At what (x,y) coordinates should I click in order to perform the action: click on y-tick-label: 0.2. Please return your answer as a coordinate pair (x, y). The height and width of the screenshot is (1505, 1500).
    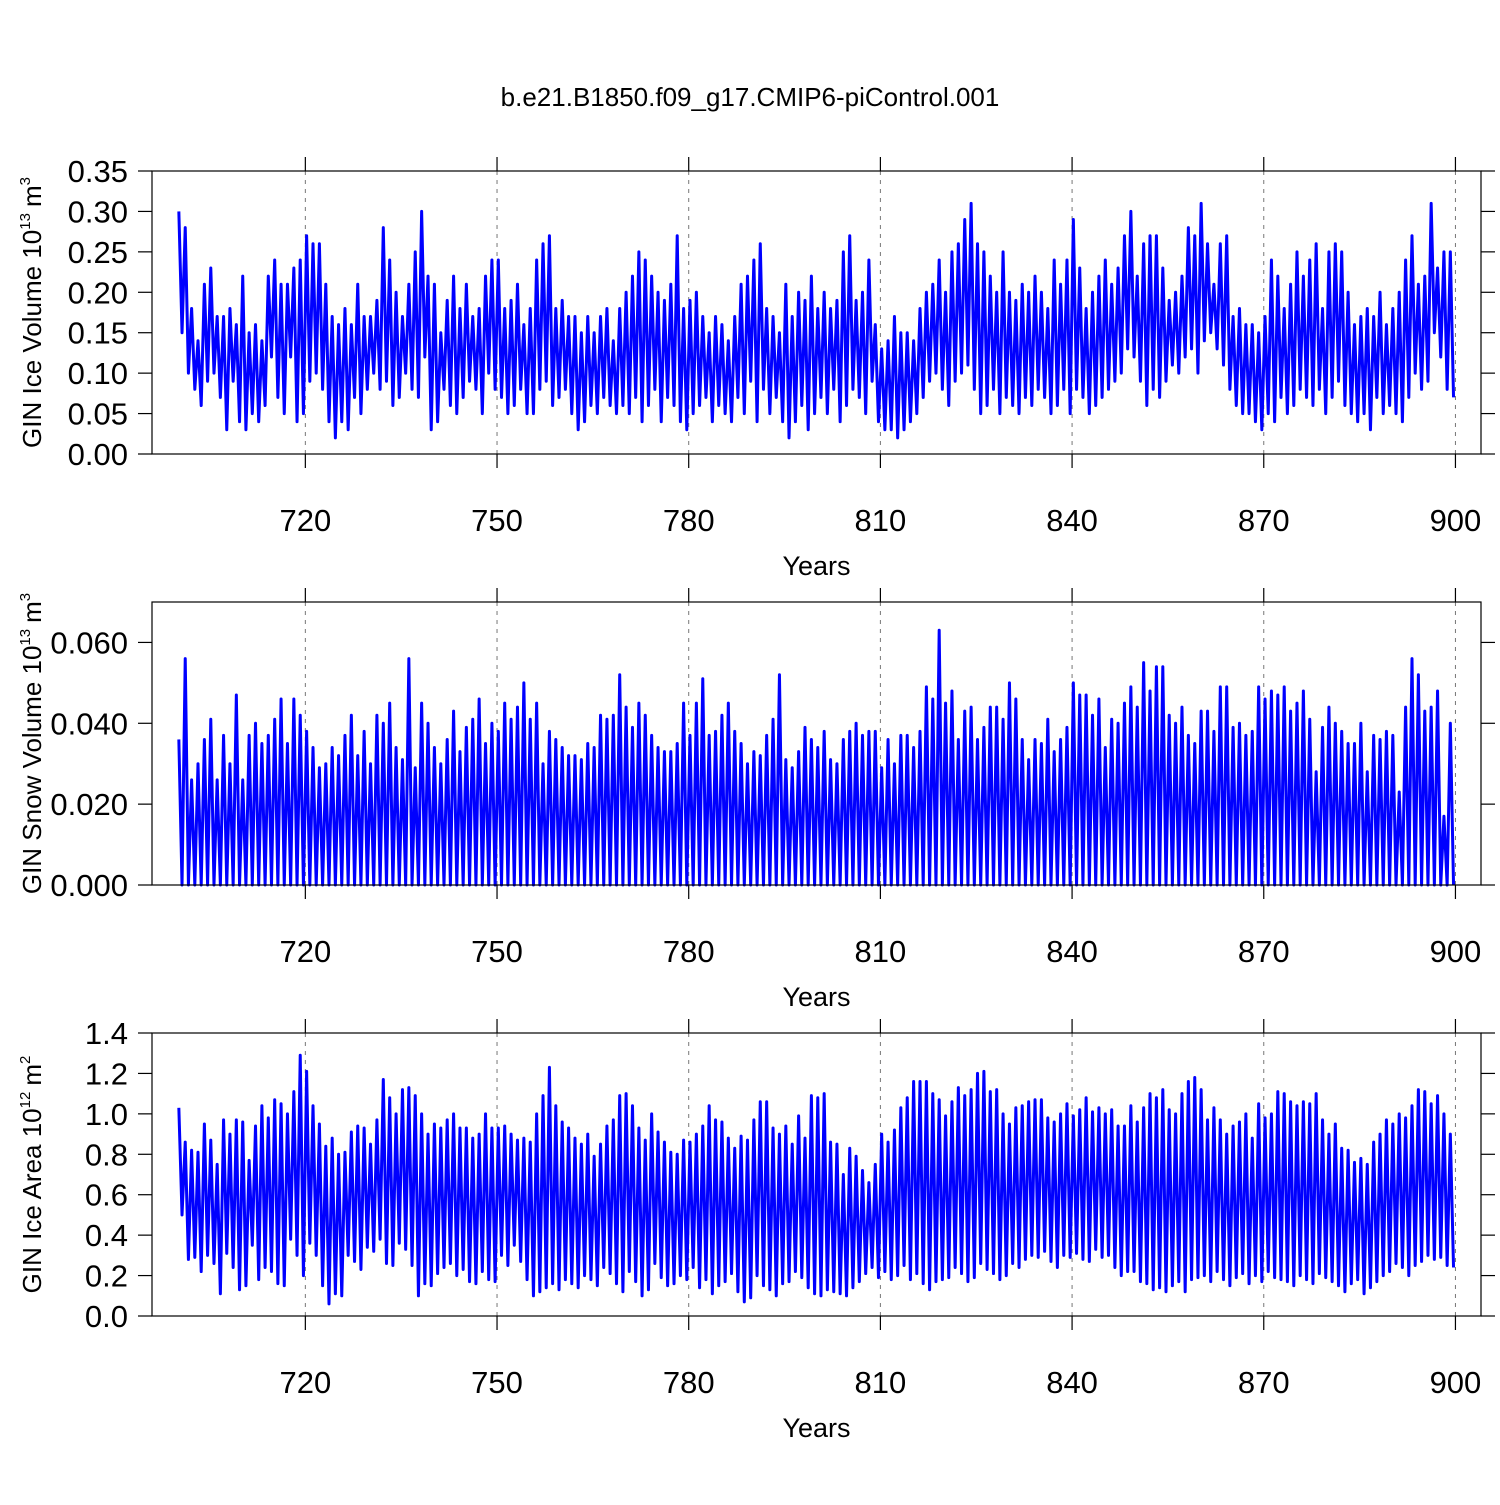
    Looking at the image, I should click on (106, 1276).